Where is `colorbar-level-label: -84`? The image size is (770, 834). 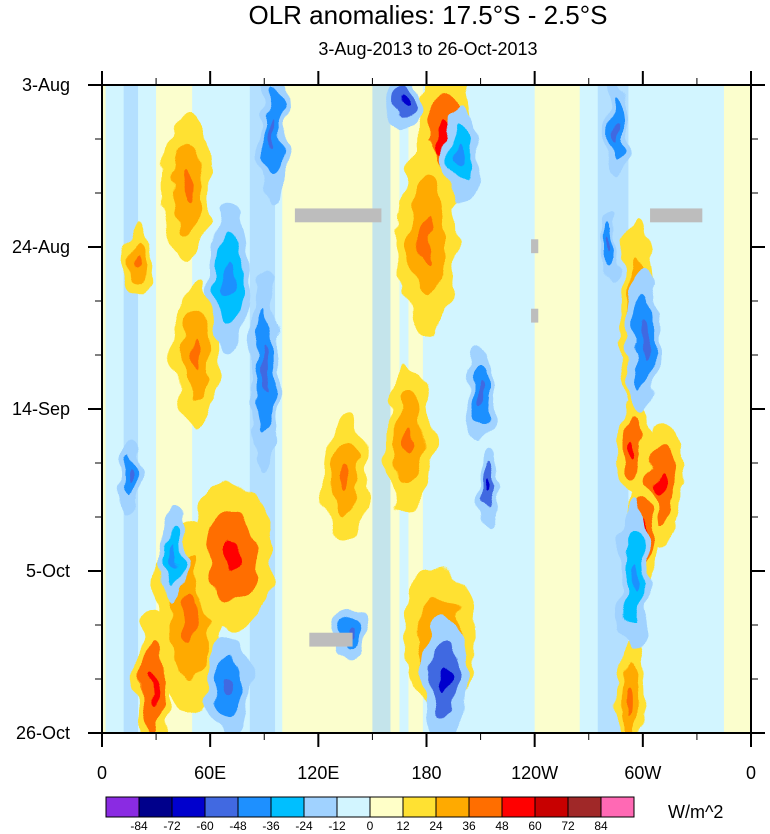
colorbar-level-label: -84 is located at coordinates (139, 826).